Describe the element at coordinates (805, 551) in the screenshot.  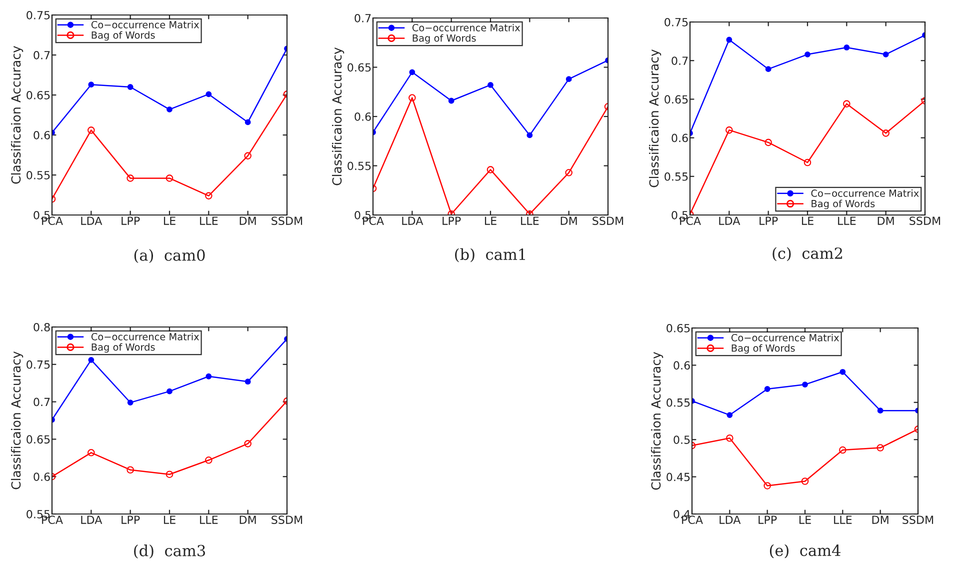
I see `text: (e) cam4` at that location.